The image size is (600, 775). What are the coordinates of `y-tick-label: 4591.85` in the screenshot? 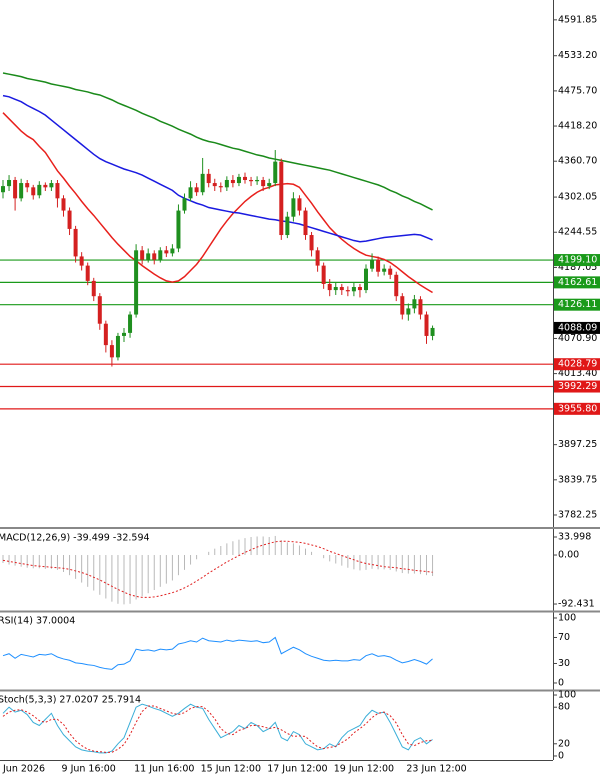 It's located at (577, 19).